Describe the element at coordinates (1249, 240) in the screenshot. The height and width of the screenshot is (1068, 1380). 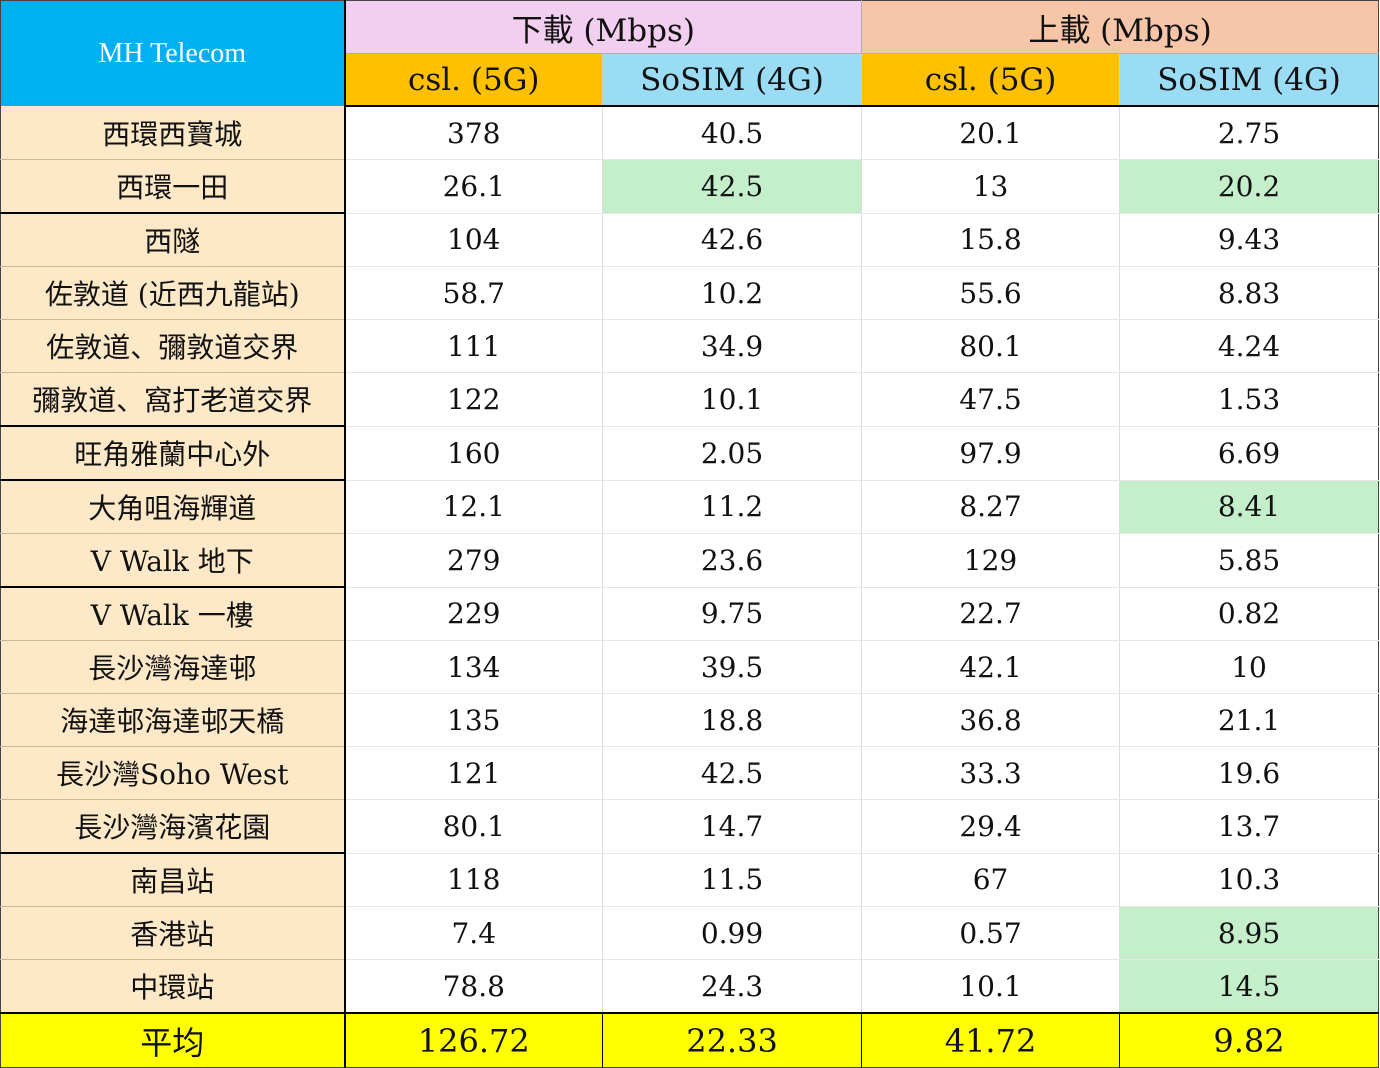
I see `value-upload-sosim: 9.43` at that location.